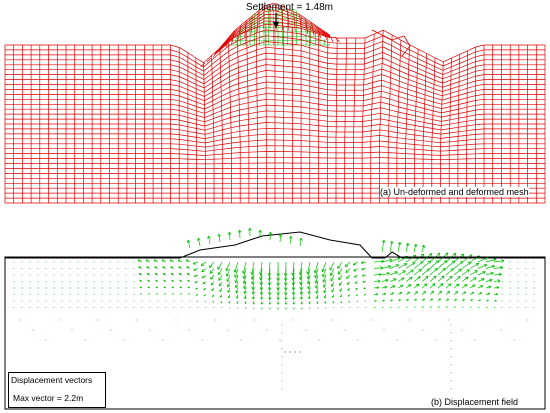 This screenshot has width=550, height=413. Describe the element at coordinates (48, 398) in the screenshot. I see `legend-max-vector: Max vector = 2.2m` at that location.